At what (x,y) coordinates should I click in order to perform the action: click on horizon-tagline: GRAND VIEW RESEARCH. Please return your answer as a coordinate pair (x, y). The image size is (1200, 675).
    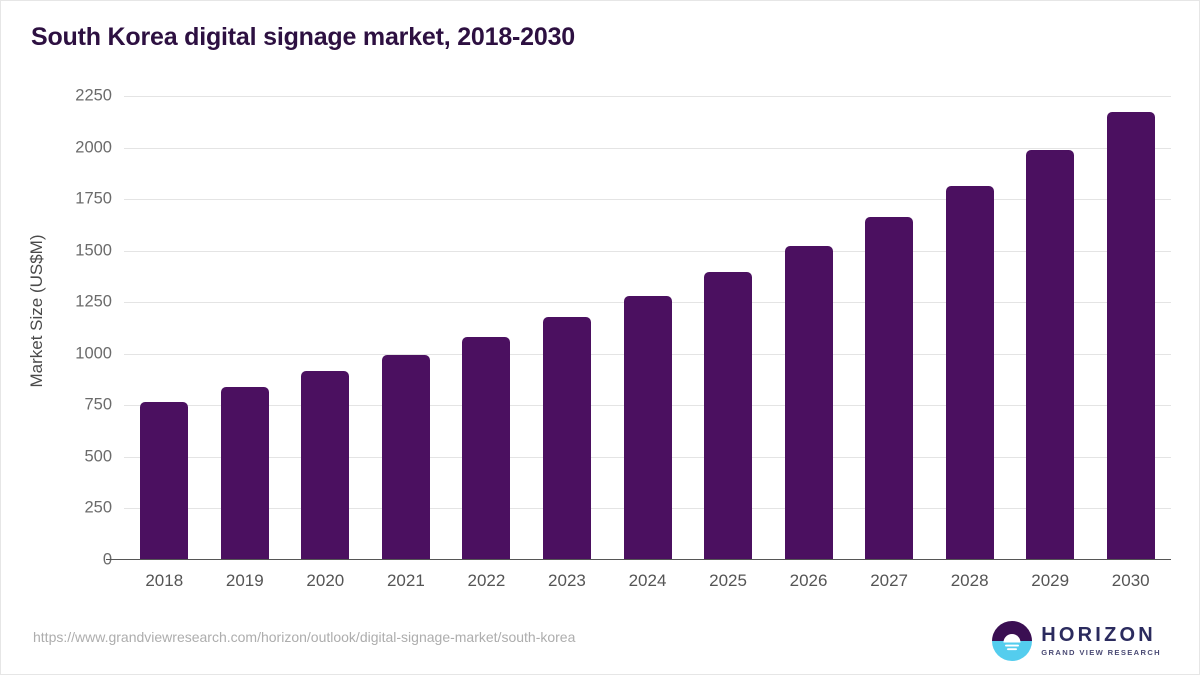
    Looking at the image, I should click on (1101, 653).